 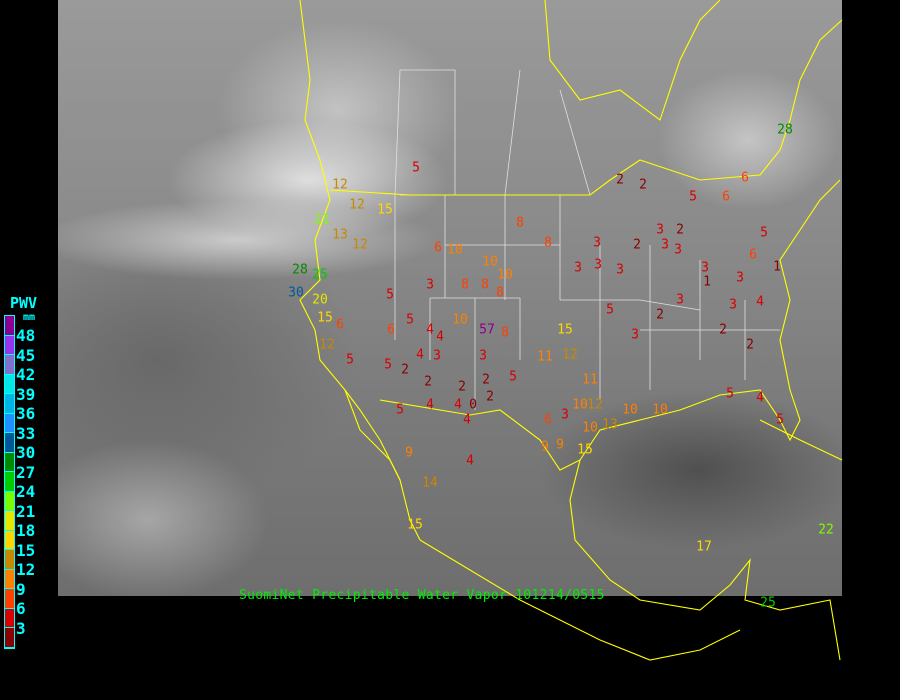 I want to click on station-pwv-value: 0, so click(x=473, y=405).